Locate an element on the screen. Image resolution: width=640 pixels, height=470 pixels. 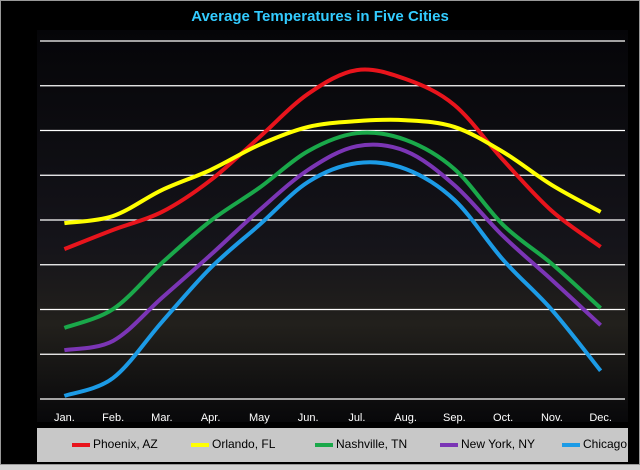
x-tick-label: May is located at coordinates (259, 418).